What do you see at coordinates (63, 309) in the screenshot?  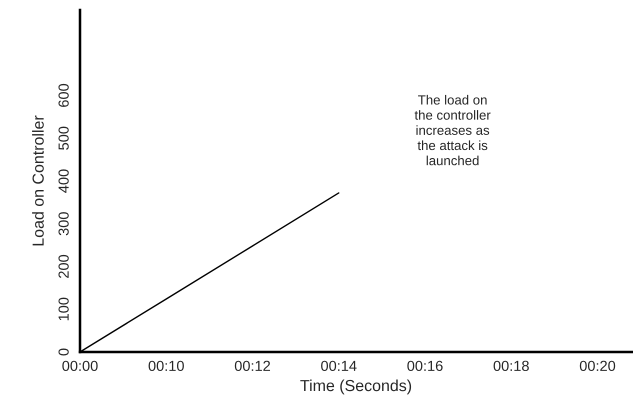 I see `y-tick-label: 100` at bounding box center [63, 309].